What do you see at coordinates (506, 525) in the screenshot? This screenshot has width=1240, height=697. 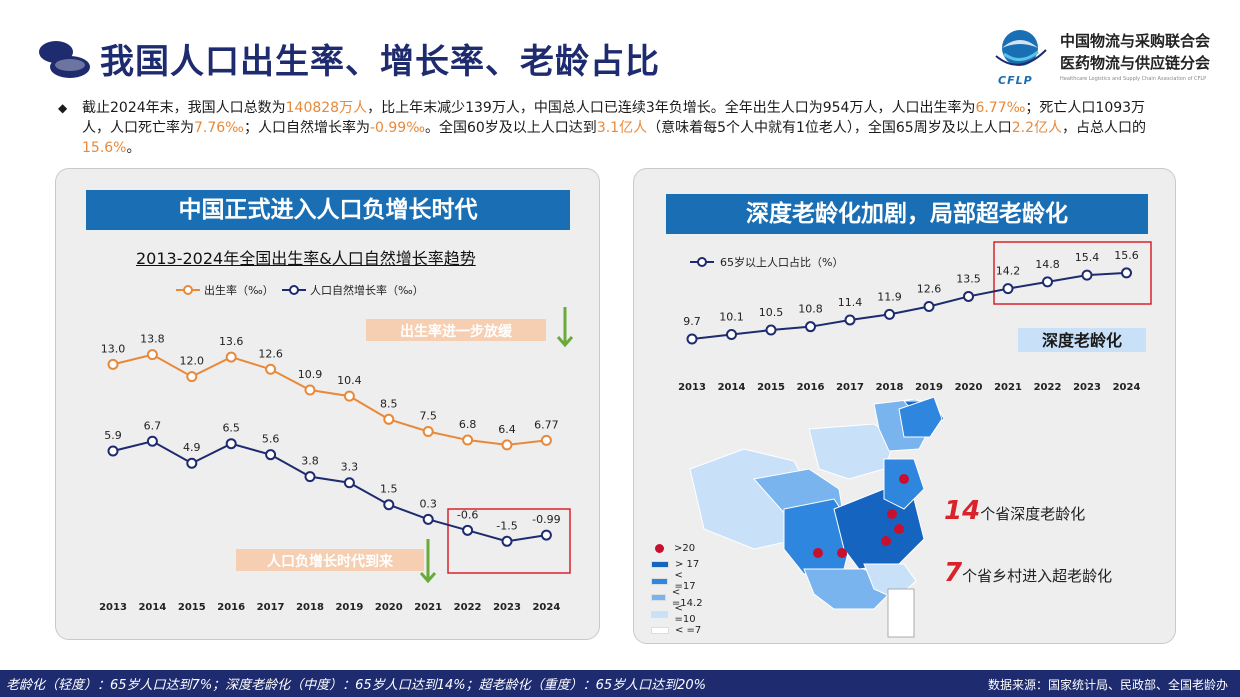 I see `data-label: -1.5` at bounding box center [506, 525].